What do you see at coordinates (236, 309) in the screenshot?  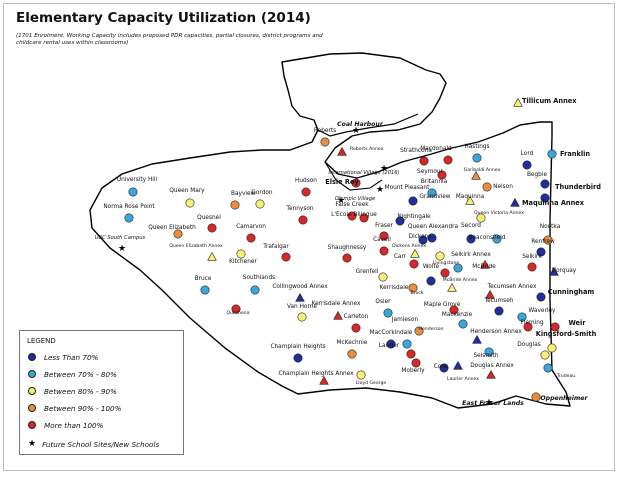 I see `school-marker-quilchena` at bounding box center [236, 309].